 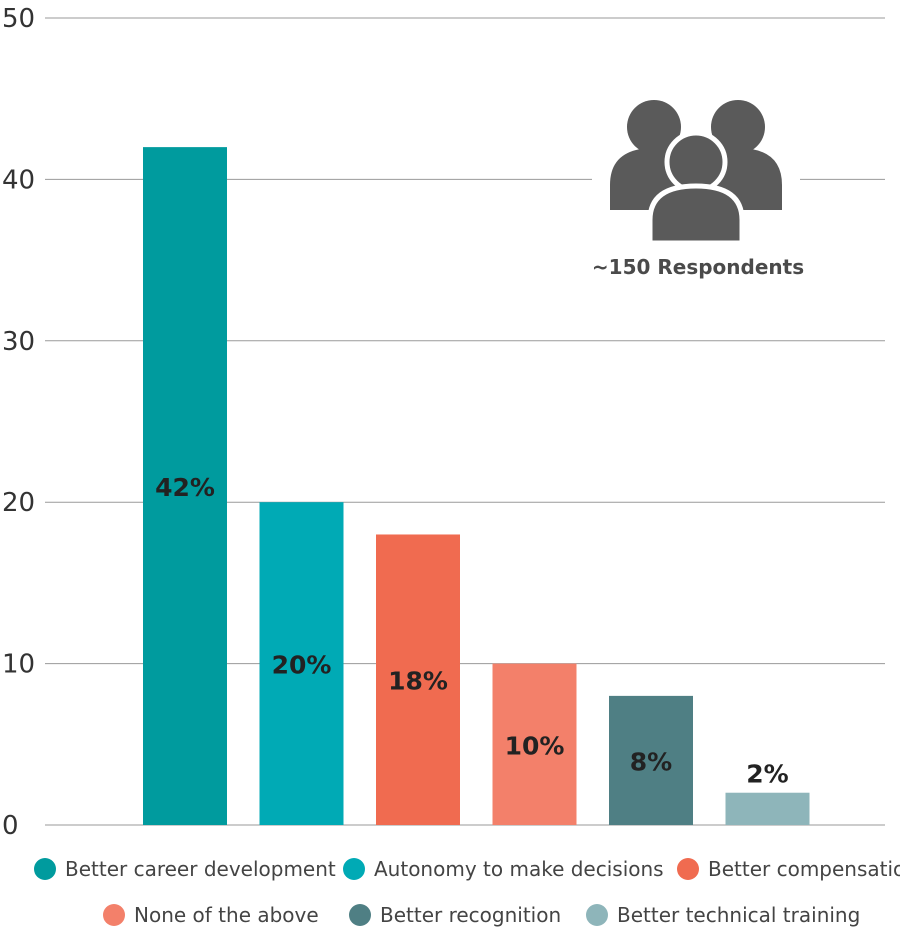 I want to click on respondents-annotation: ~150 Respondents, so click(x=698, y=190).